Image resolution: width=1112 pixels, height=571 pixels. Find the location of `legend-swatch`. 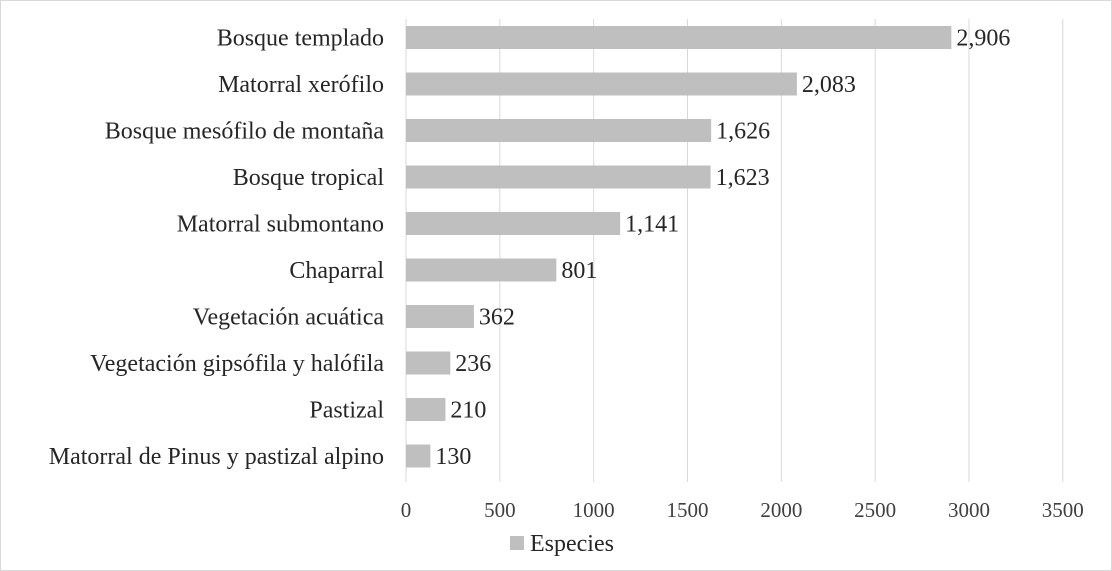

legend-swatch is located at coordinates (517, 543).